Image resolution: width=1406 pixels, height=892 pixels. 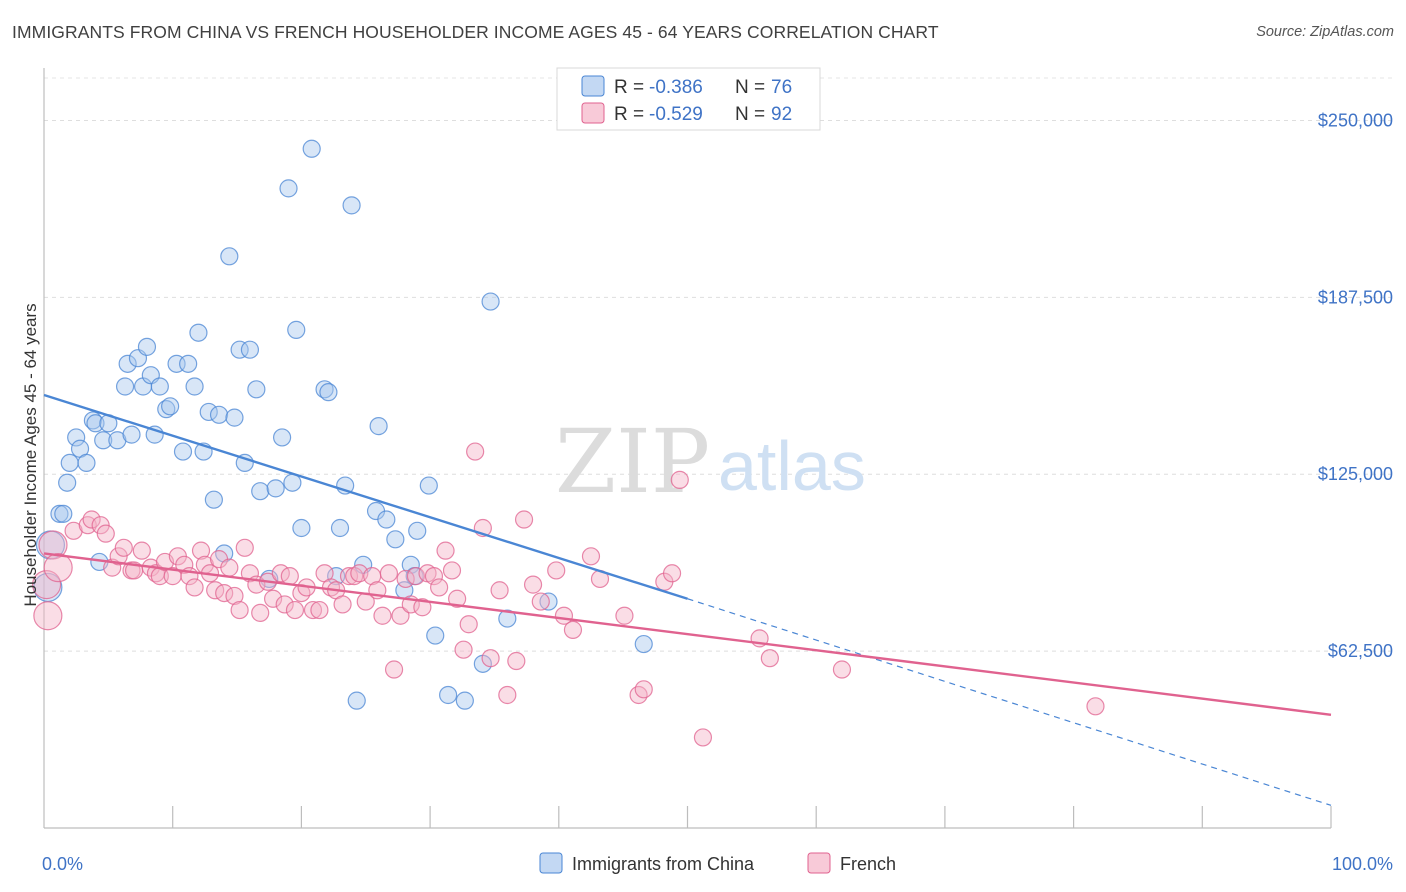 I want to click on watermark-atlas: atlas, so click(x=792, y=466).